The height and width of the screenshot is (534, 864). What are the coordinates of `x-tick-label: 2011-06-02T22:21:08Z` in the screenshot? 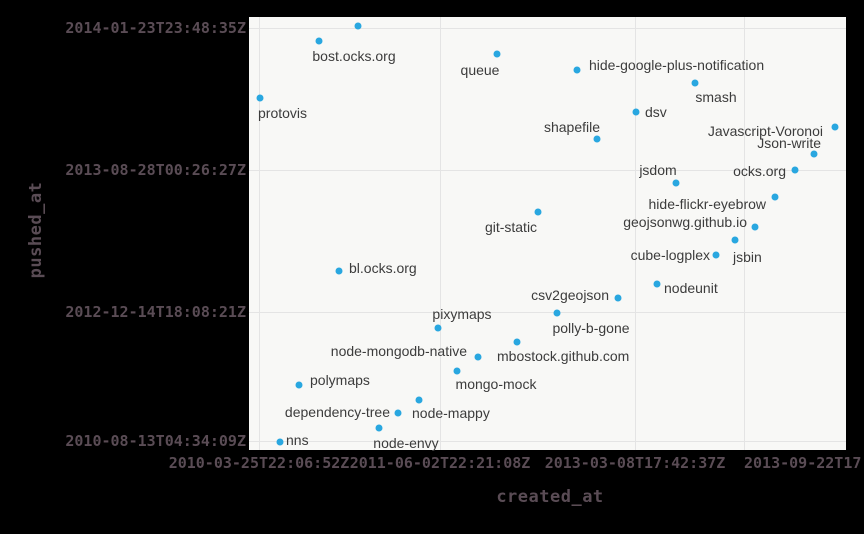 It's located at (440, 463).